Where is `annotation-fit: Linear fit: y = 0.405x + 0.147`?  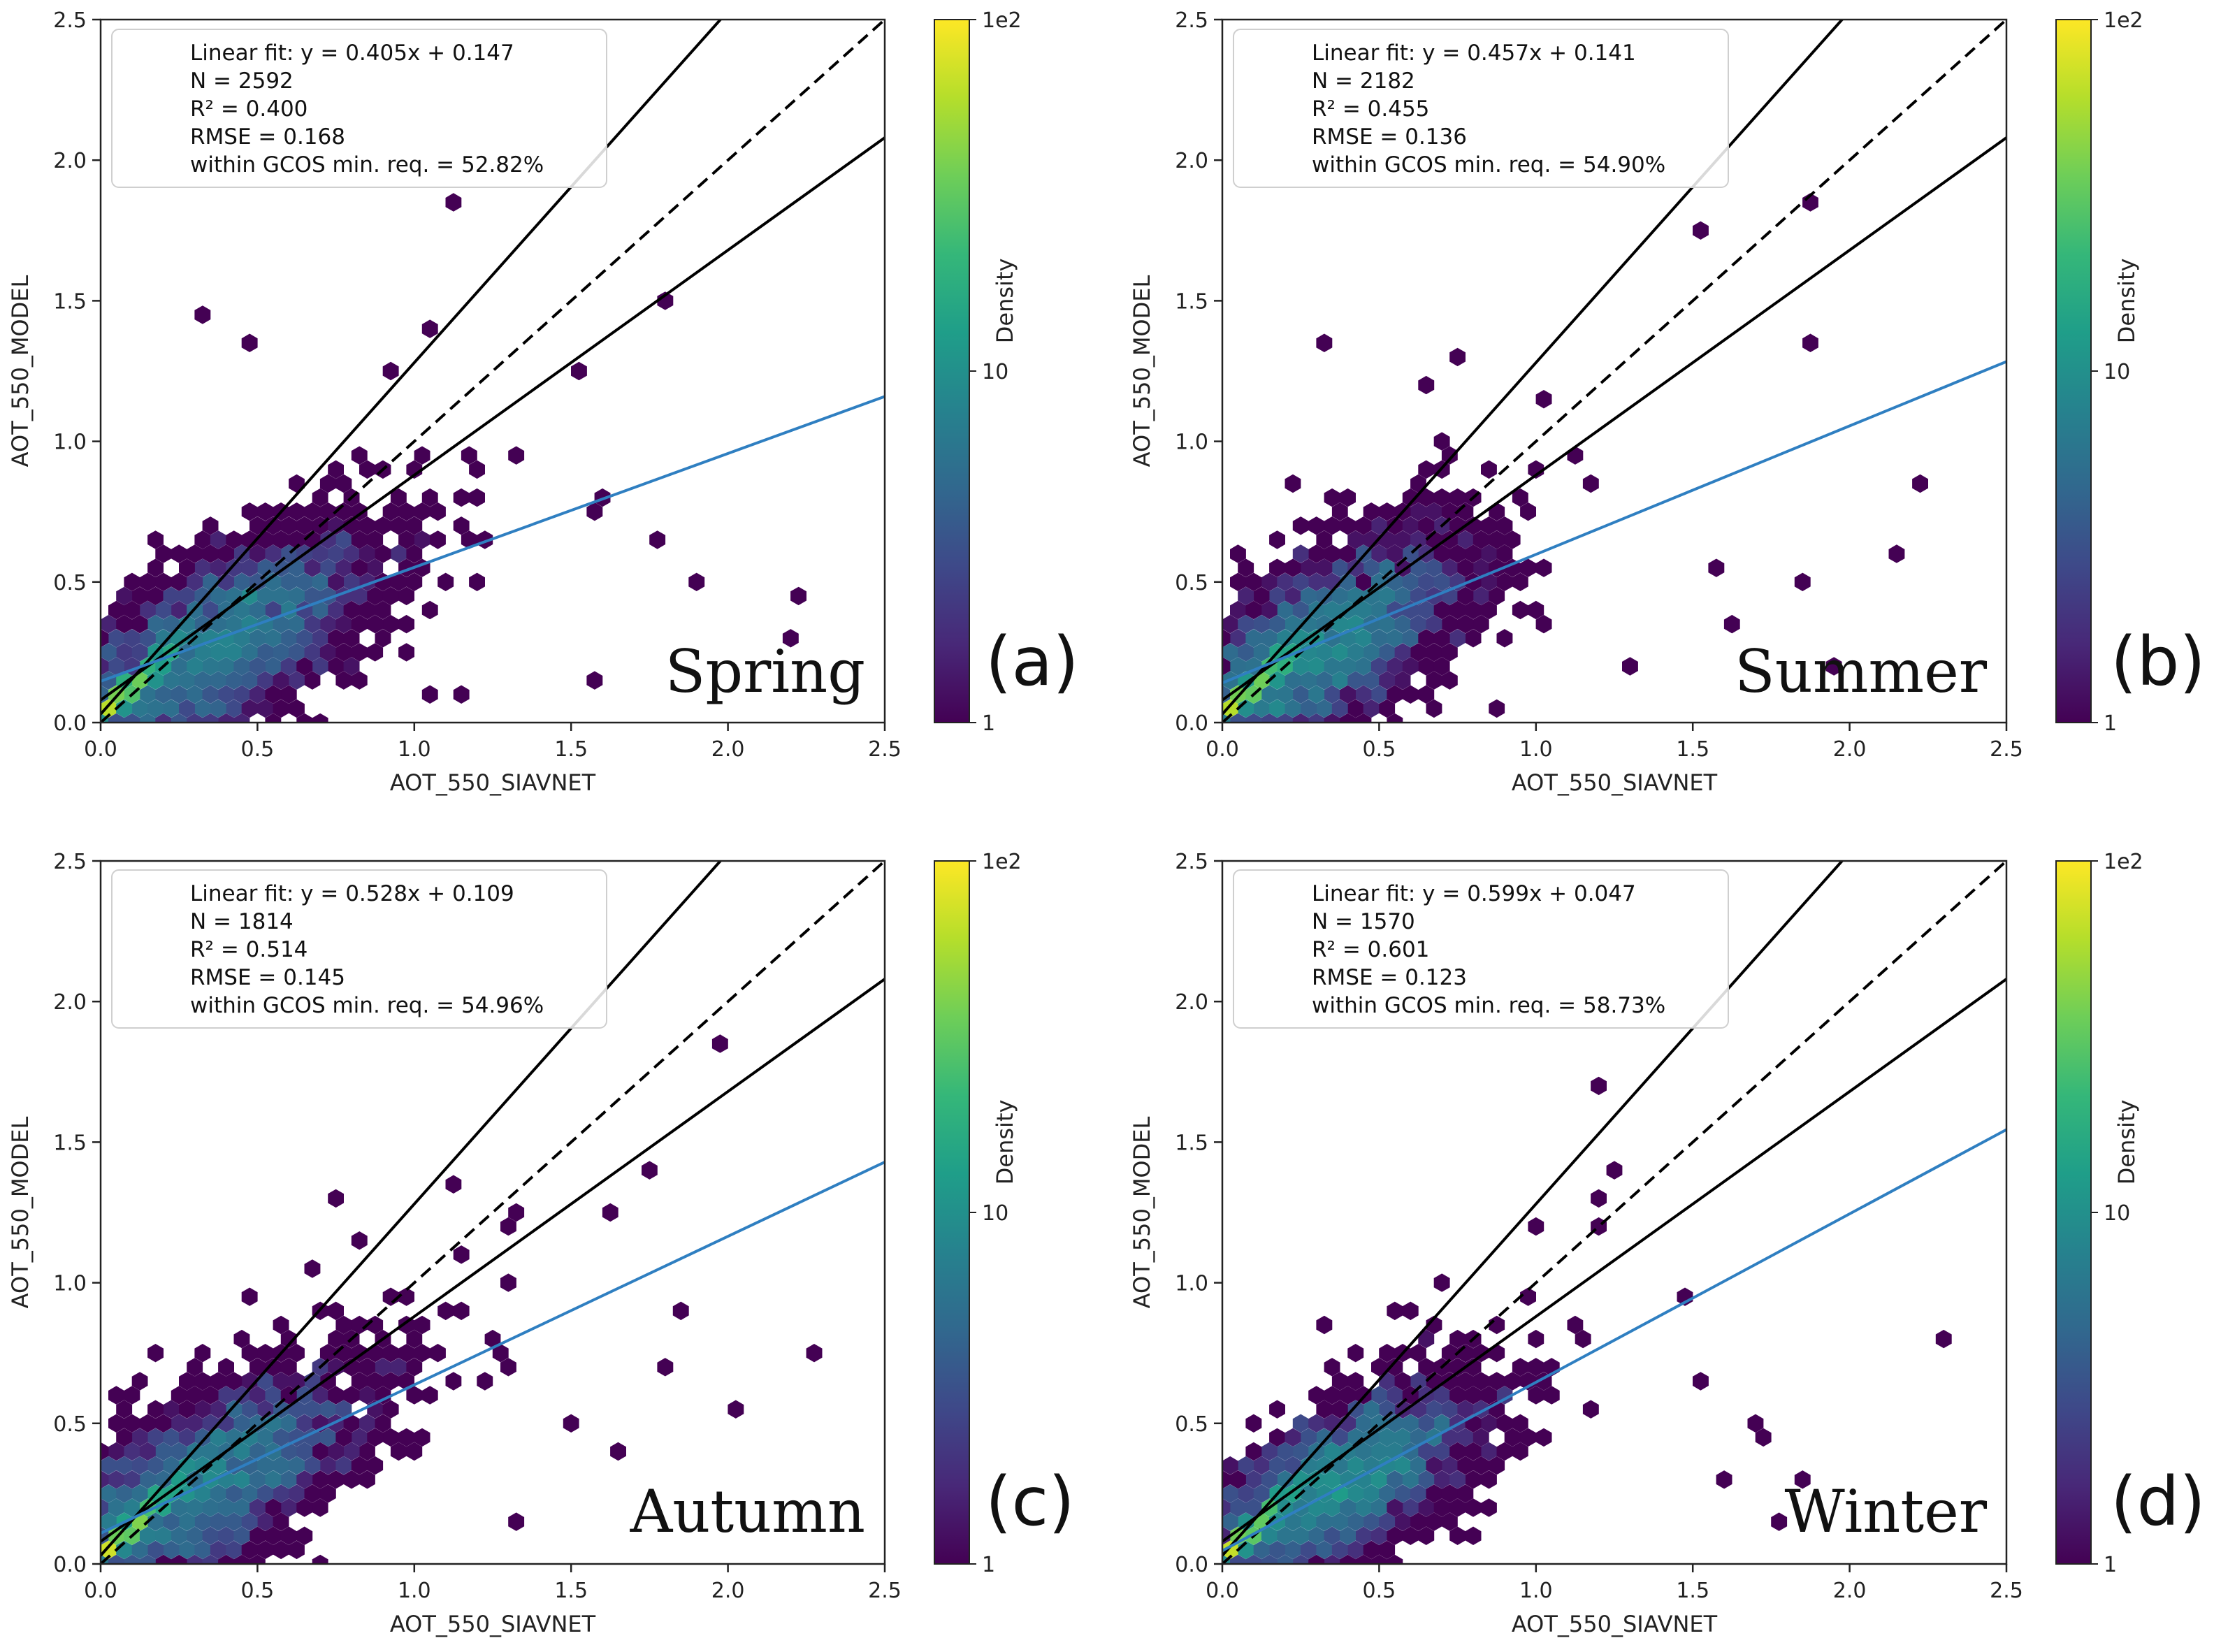
annotation-fit: Linear fit: y = 0.405x + 0.147 is located at coordinates (352, 53).